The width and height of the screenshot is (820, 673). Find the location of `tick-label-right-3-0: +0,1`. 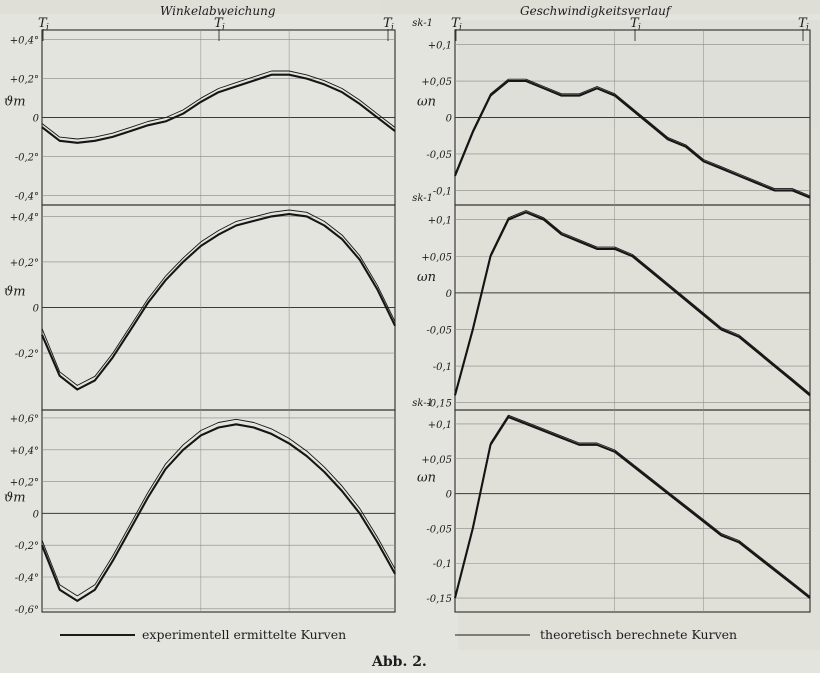

tick-label-right-3-0: +0,1 is located at coordinates (440, 425).